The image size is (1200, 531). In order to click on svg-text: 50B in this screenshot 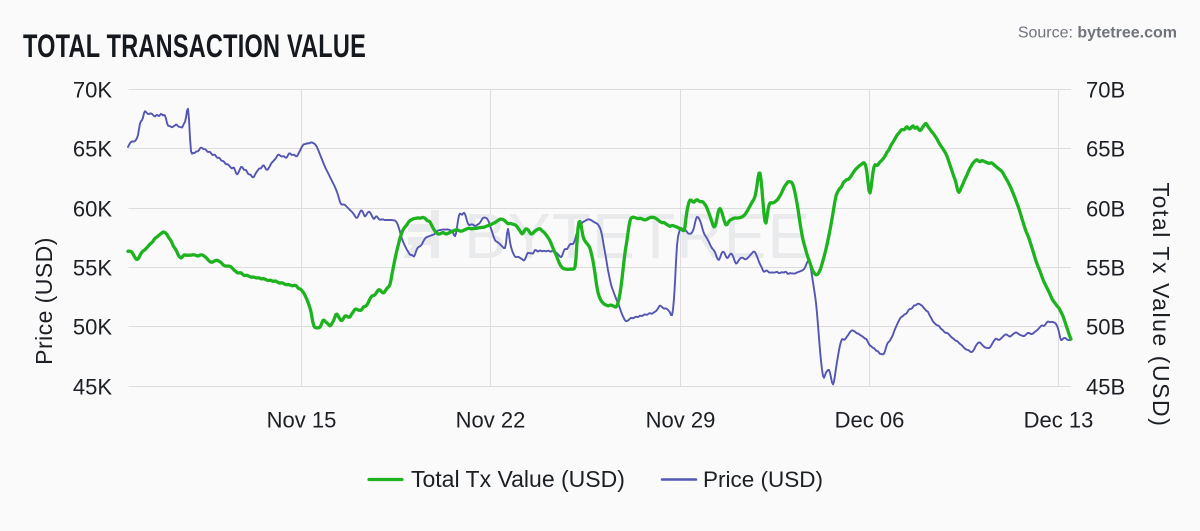, I will do `click(1105, 327)`.